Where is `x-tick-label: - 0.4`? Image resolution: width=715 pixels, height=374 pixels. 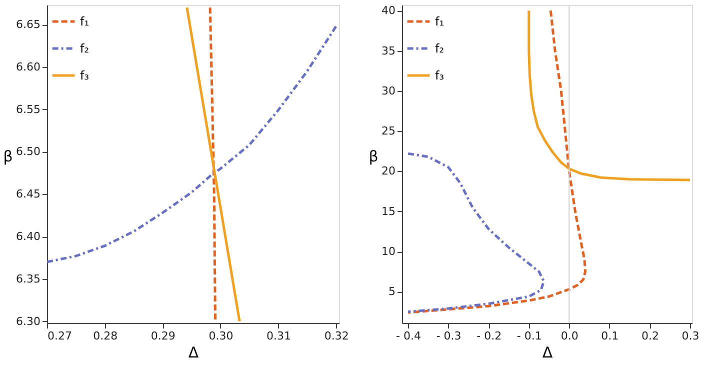
x-tick-label: - 0.4 is located at coordinates (409, 336).